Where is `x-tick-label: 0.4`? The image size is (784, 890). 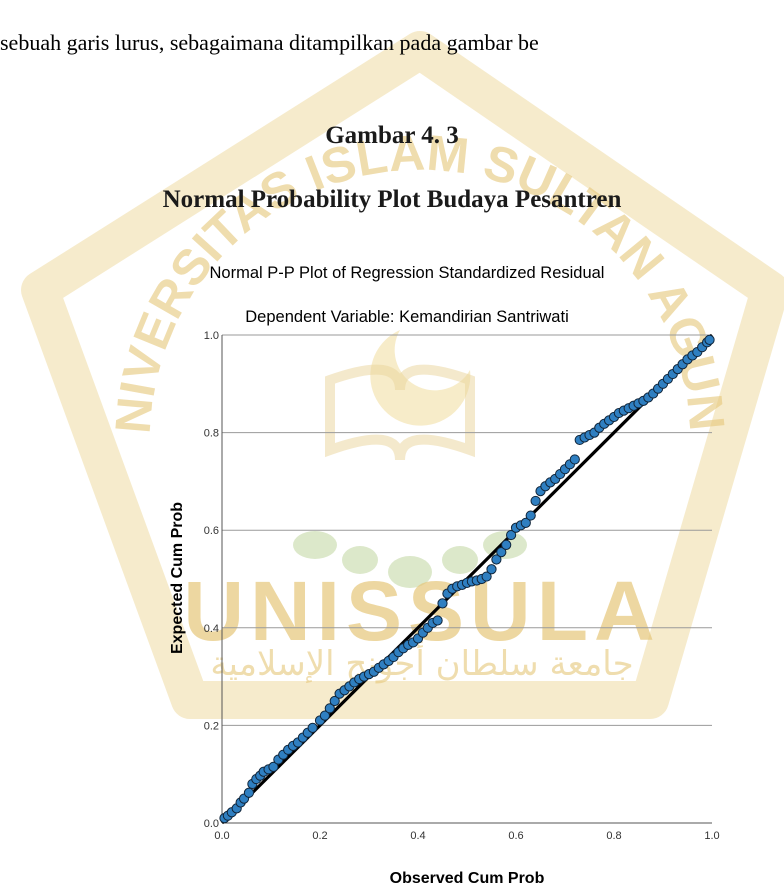 x-tick-label: 0.4 is located at coordinates (417, 836).